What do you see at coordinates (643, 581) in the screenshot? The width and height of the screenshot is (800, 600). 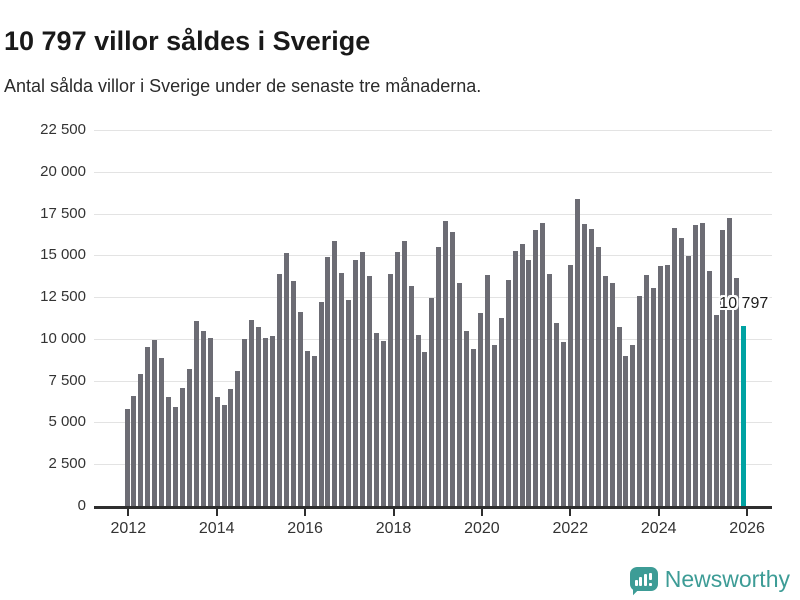 I see `newsworthy-bar-chart-bubble-icon` at bounding box center [643, 581].